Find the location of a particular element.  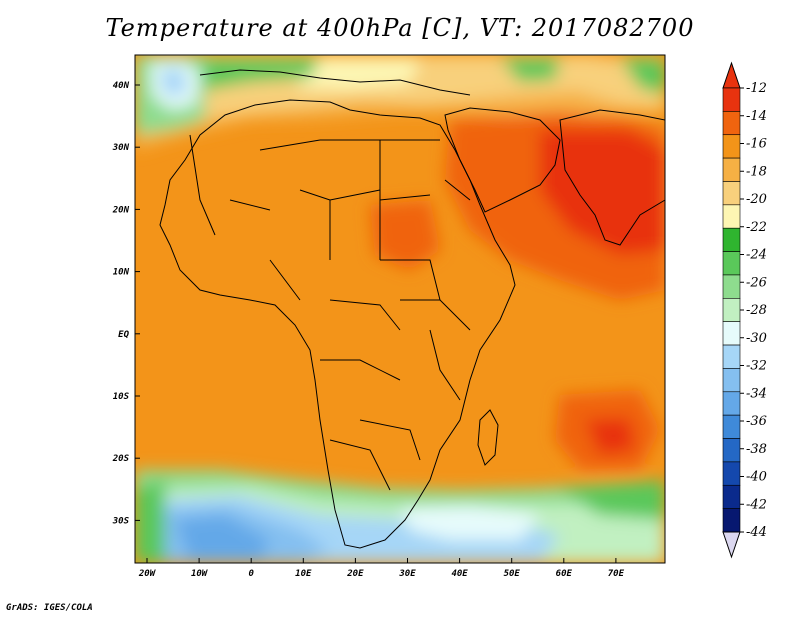

colorbar-label: -36 is located at coordinates (756, 421).